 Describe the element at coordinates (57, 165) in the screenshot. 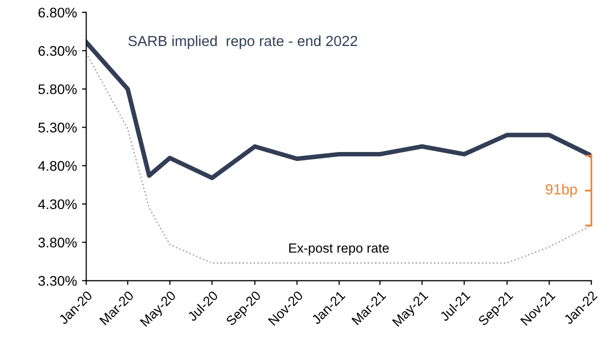

I see `y-tick-label: 4.80%` at that location.